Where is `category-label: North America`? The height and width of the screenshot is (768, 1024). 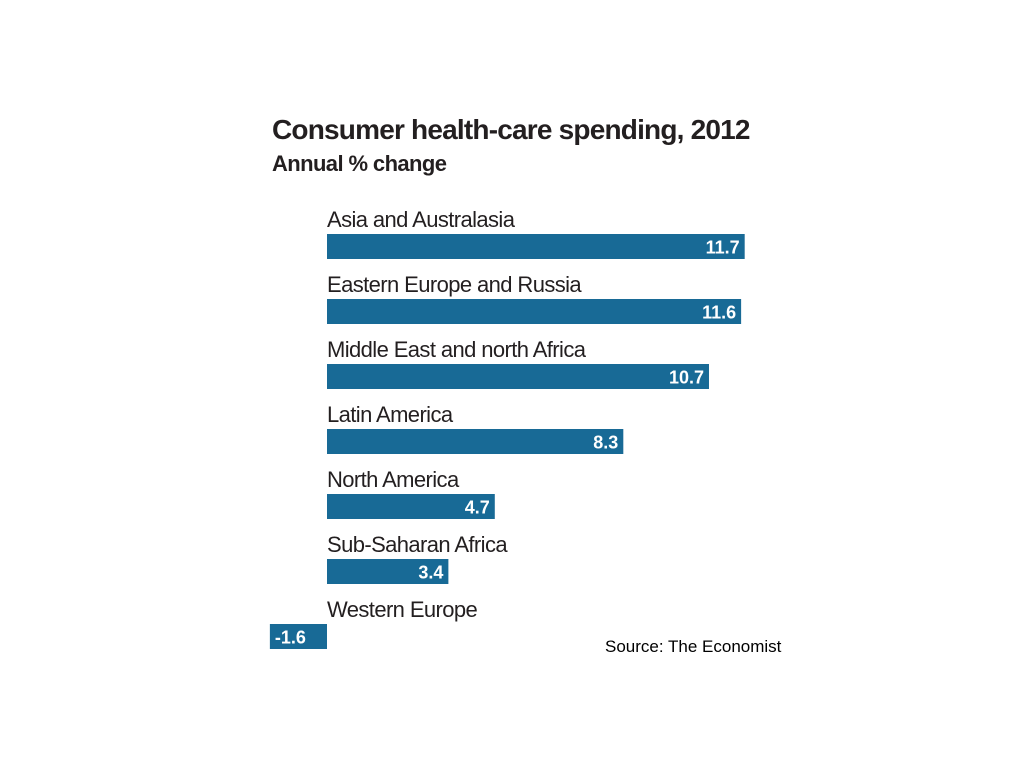
category-label: North America is located at coordinates (393, 479).